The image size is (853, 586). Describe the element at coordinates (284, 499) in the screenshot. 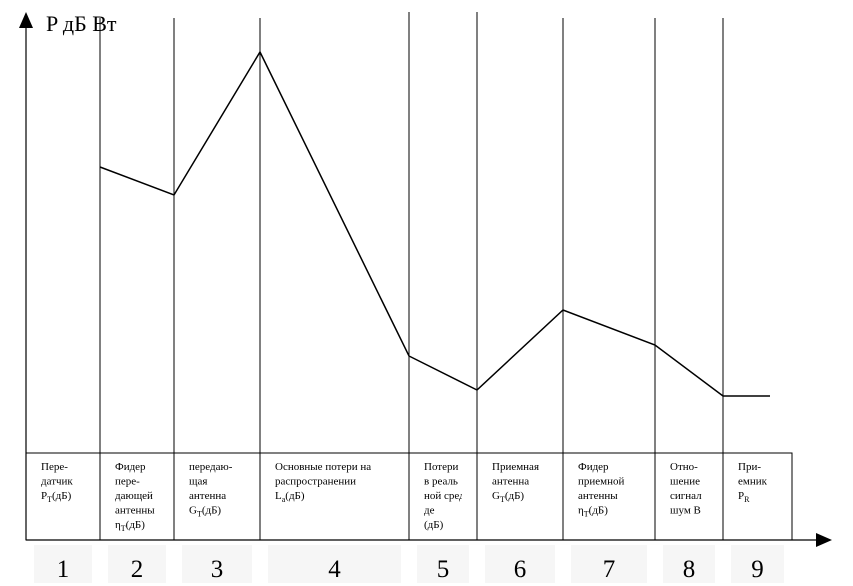

I see `subscript: a` at that location.